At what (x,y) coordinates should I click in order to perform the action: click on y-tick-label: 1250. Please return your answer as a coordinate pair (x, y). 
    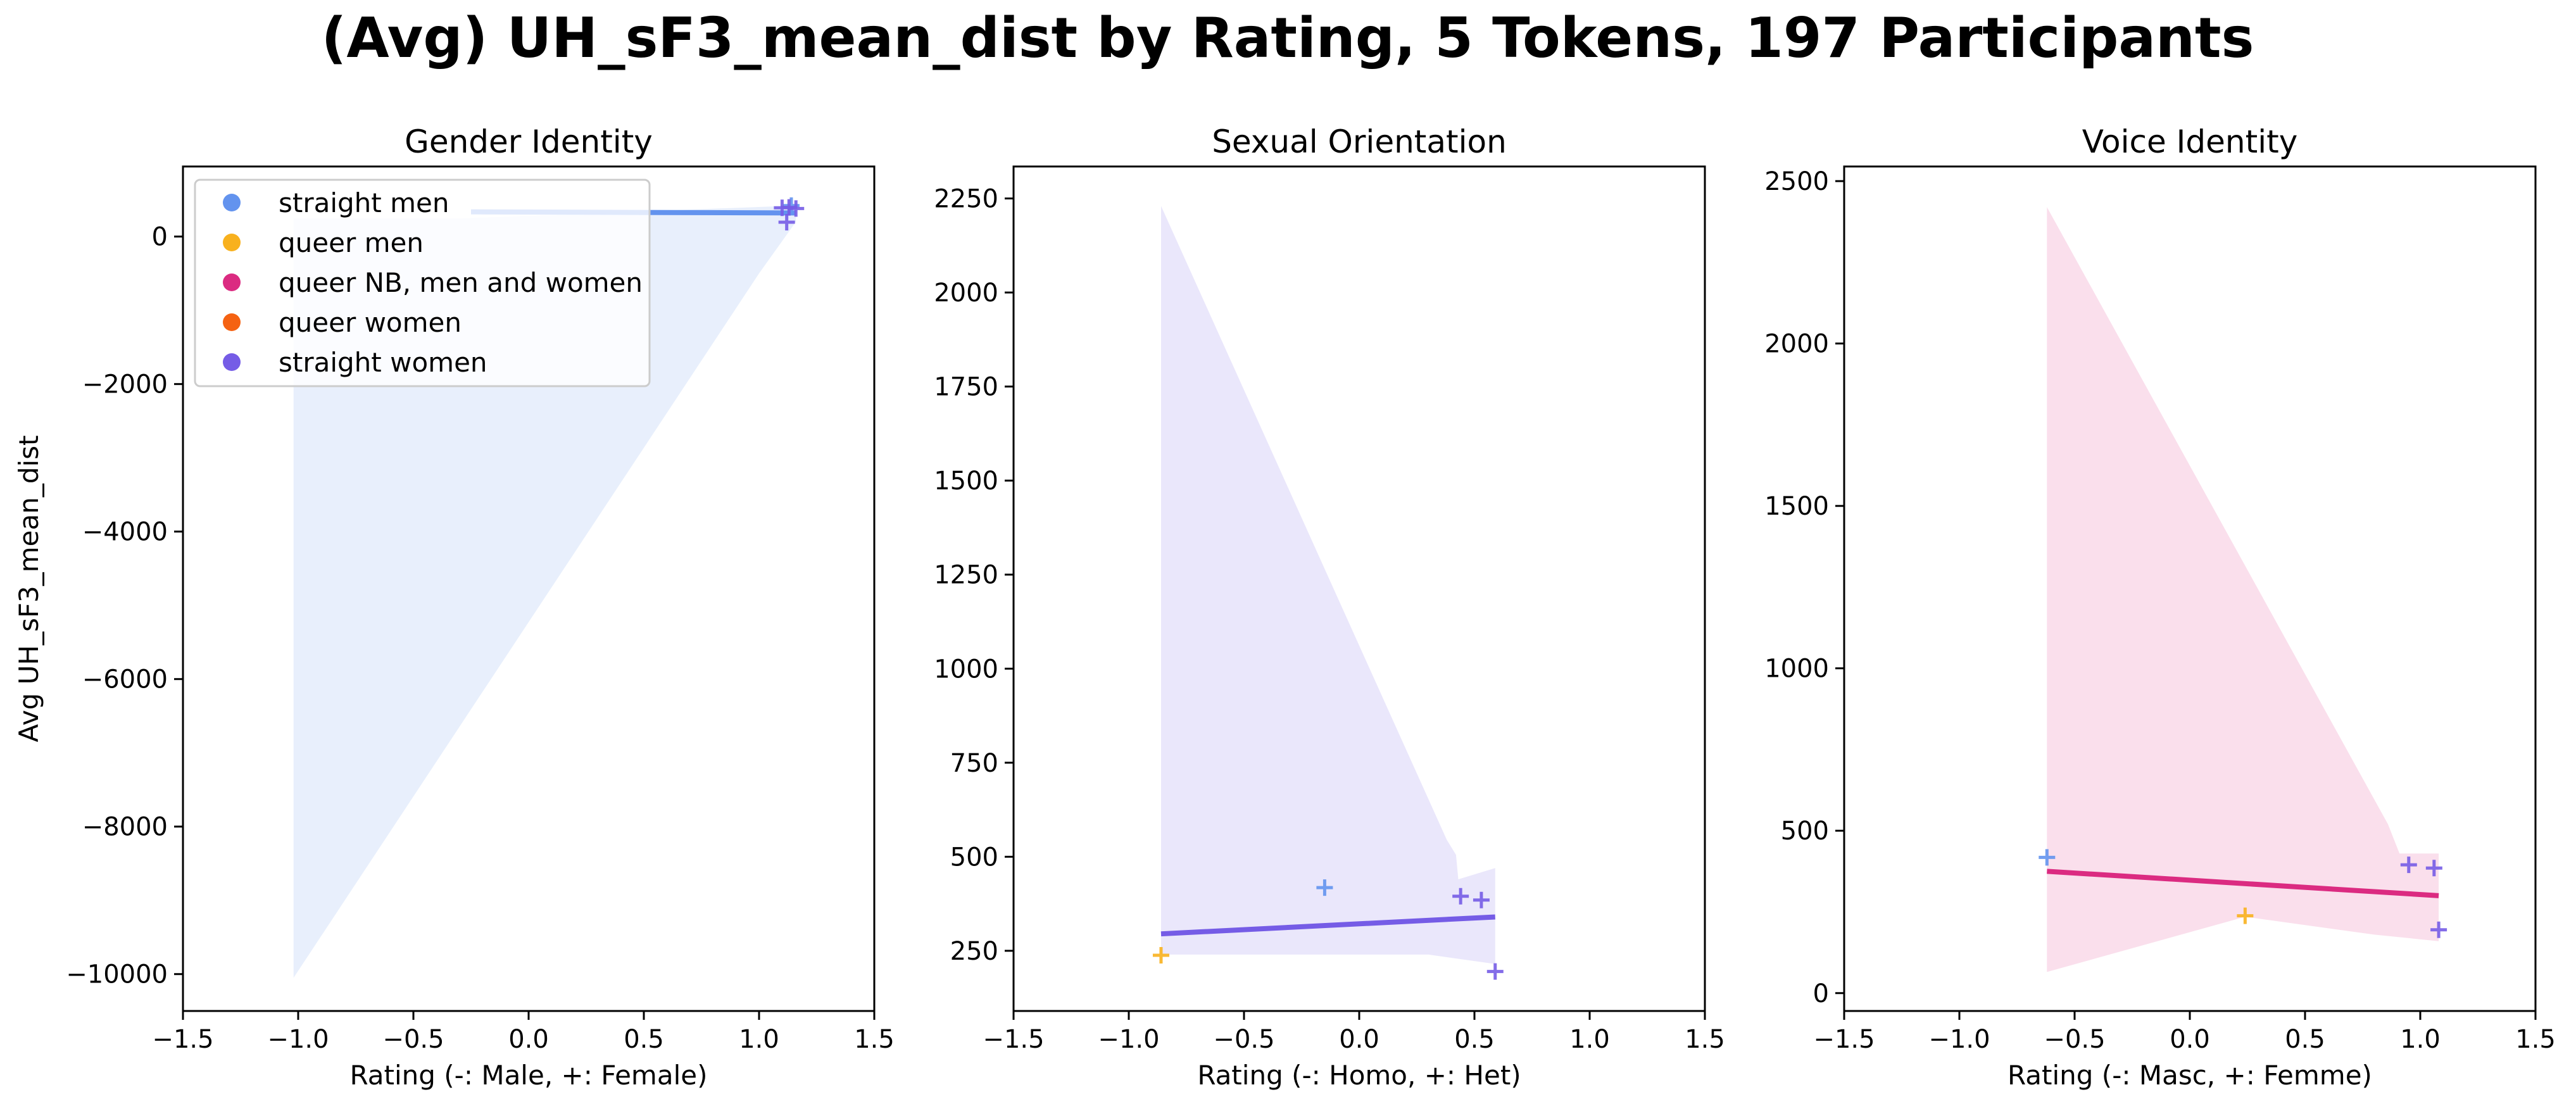
    Looking at the image, I should click on (966, 575).